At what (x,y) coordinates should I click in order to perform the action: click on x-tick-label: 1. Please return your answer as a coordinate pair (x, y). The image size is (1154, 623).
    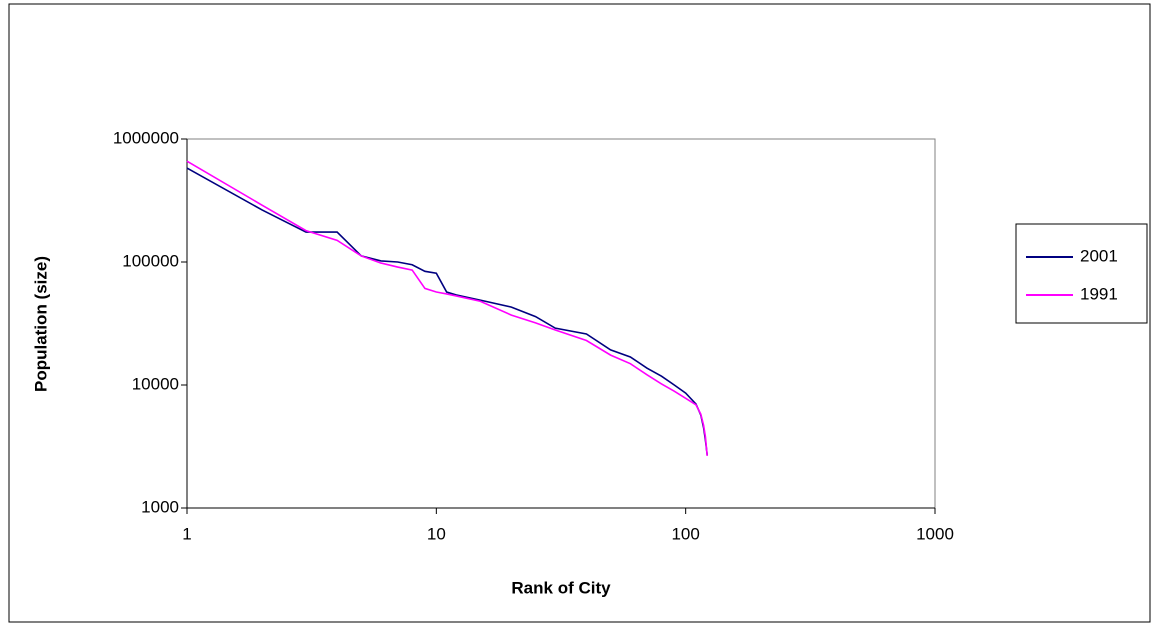
    Looking at the image, I should click on (186, 533).